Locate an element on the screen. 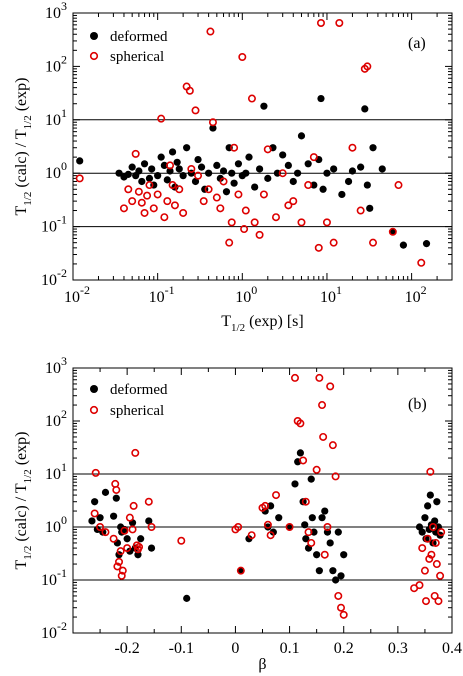 The image size is (463, 676). x-axis-label-b: β is located at coordinates (262, 664).